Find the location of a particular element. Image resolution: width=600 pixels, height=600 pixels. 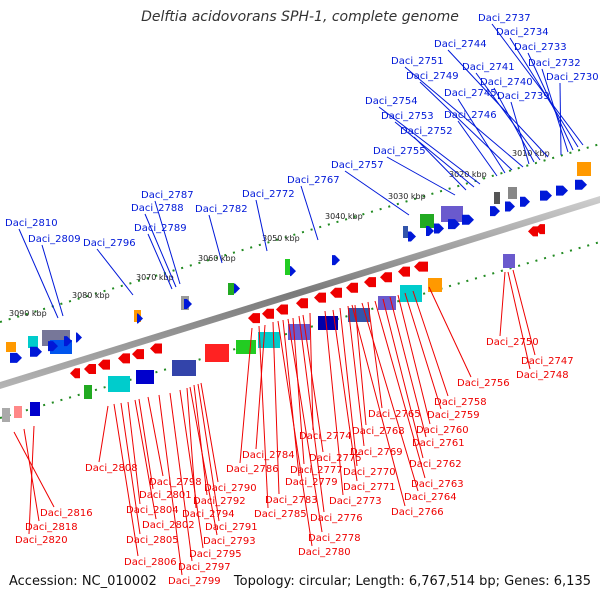

tick-label: 3040 kbp is located at coordinates (344, 216).